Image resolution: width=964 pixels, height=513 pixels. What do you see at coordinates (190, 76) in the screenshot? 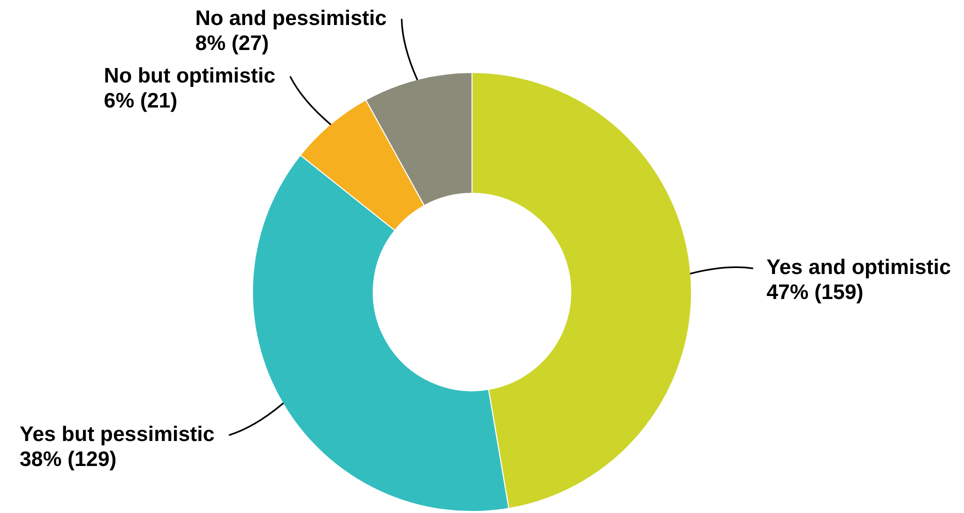
I see `slice-label: No but optimistic` at bounding box center [190, 76].